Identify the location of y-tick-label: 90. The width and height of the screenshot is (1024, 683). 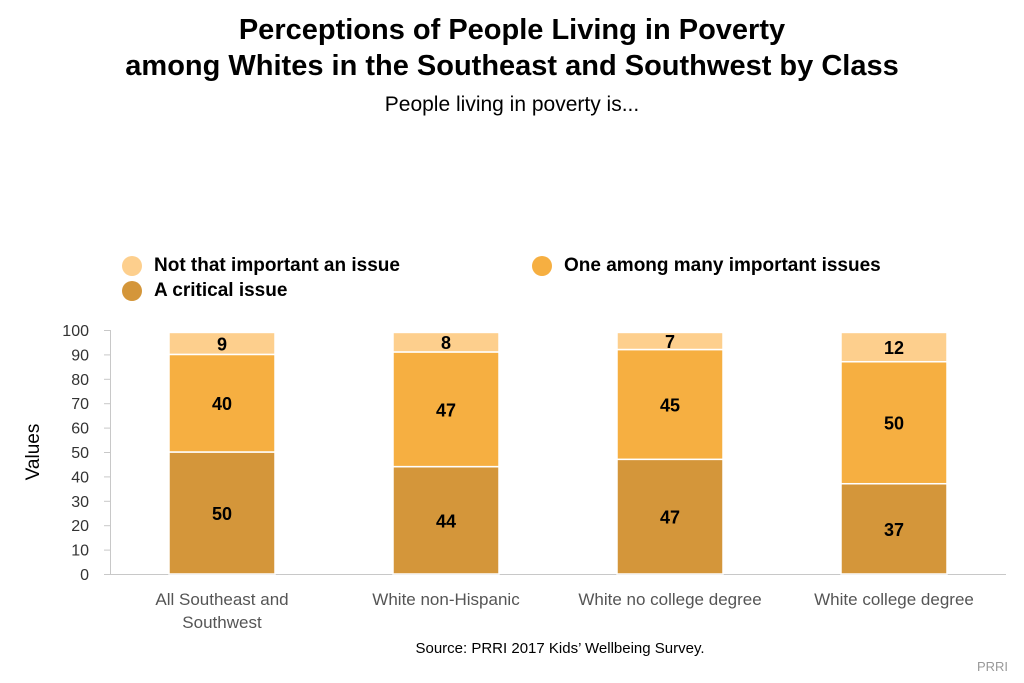
(80, 355).